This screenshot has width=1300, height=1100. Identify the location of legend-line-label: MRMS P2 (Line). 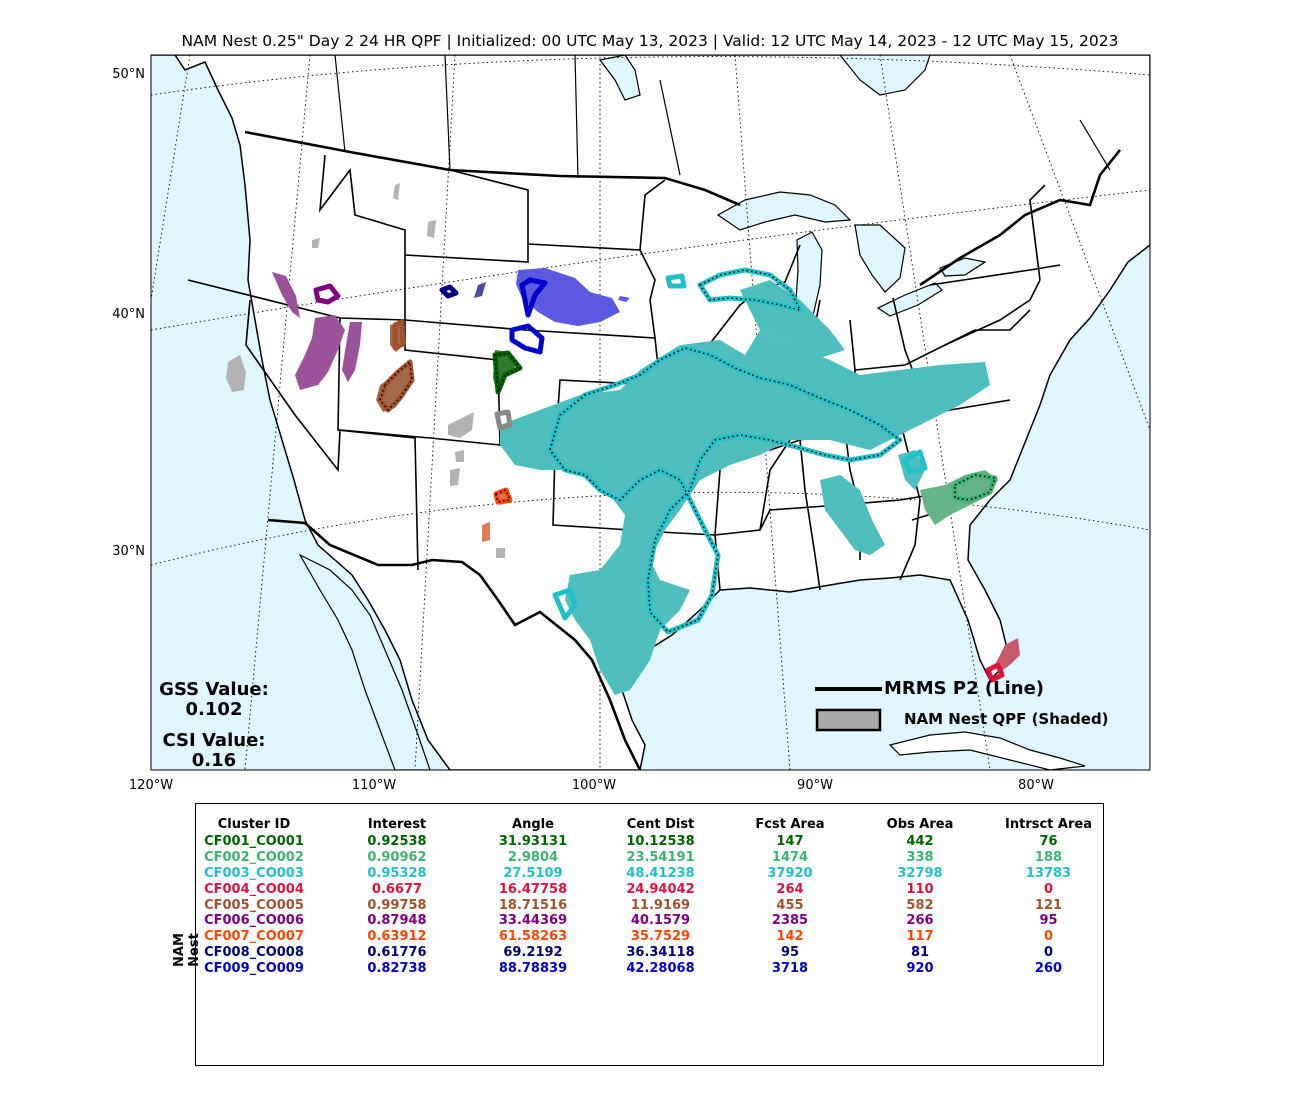
(964, 688).